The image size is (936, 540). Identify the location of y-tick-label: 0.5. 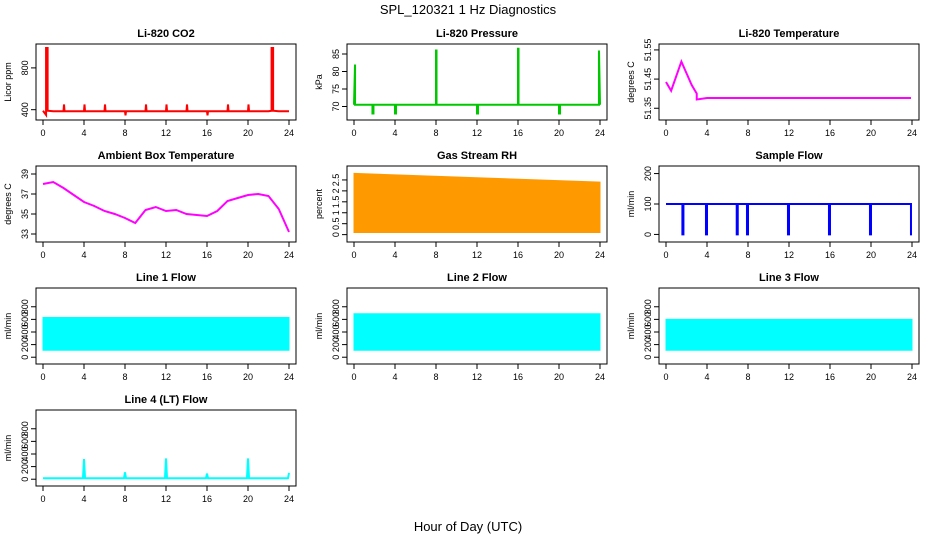
(336, 223).